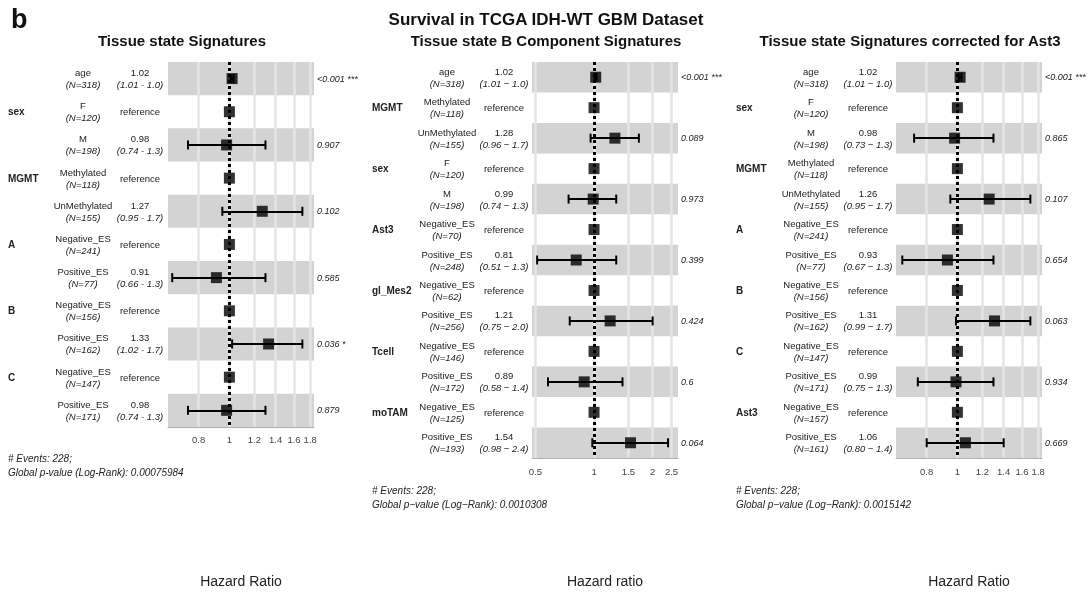 The image size is (1092, 593). I want to click on x-tick-label: 1.6, so click(1022, 471).